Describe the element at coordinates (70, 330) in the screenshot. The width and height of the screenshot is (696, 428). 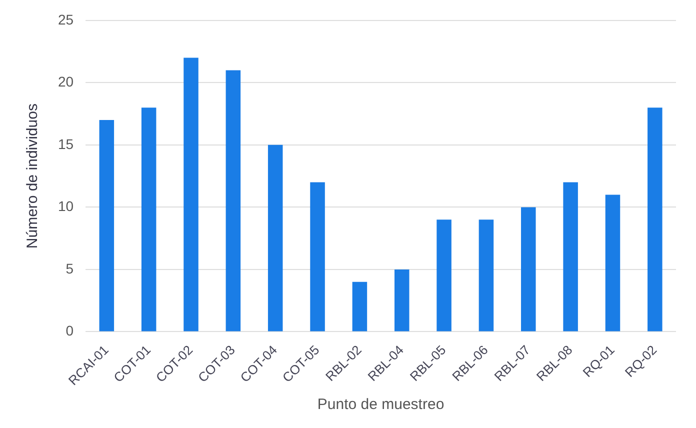
I see `y-tick-label: 0` at that location.